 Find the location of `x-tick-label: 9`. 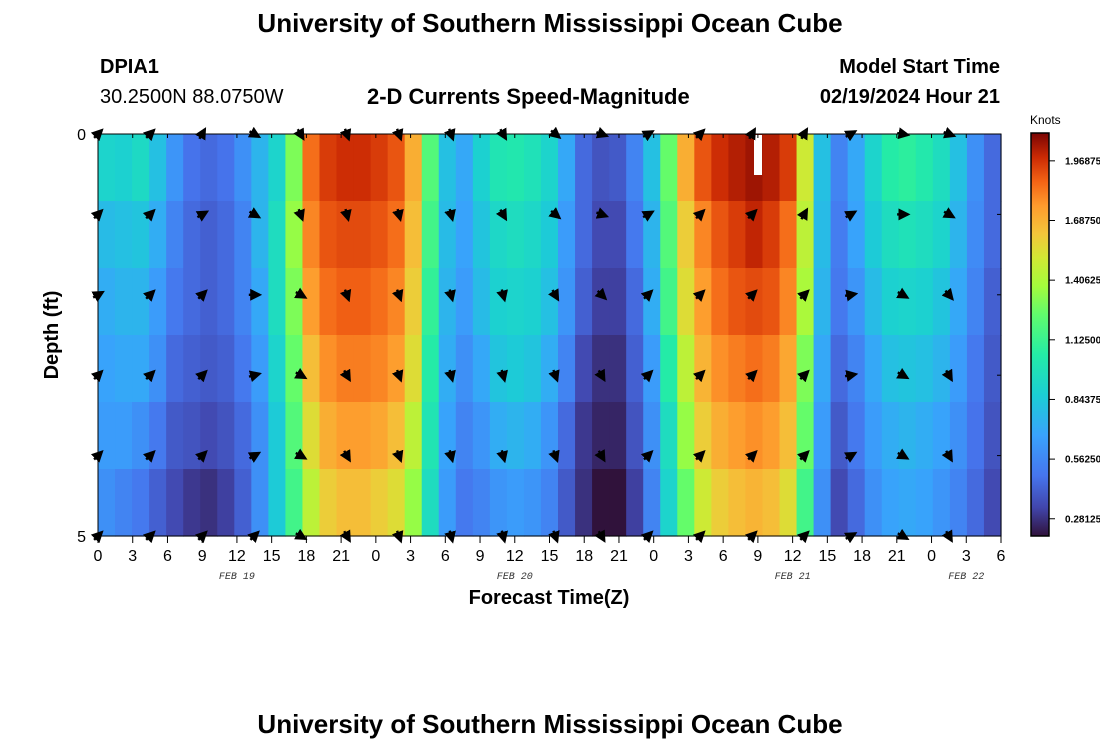

x-tick-label: 9 is located at coordinates (480, 556).